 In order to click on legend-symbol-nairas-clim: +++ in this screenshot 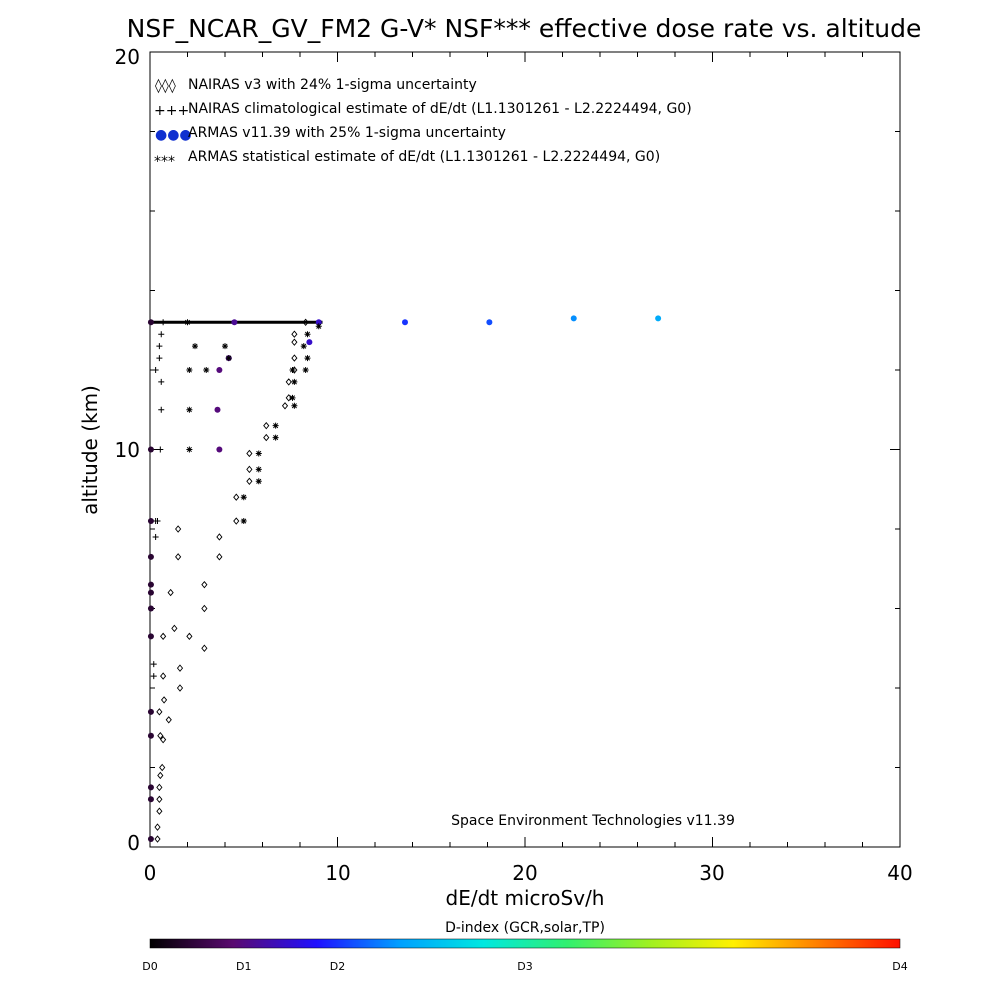, I will do `click(171, 111)`.